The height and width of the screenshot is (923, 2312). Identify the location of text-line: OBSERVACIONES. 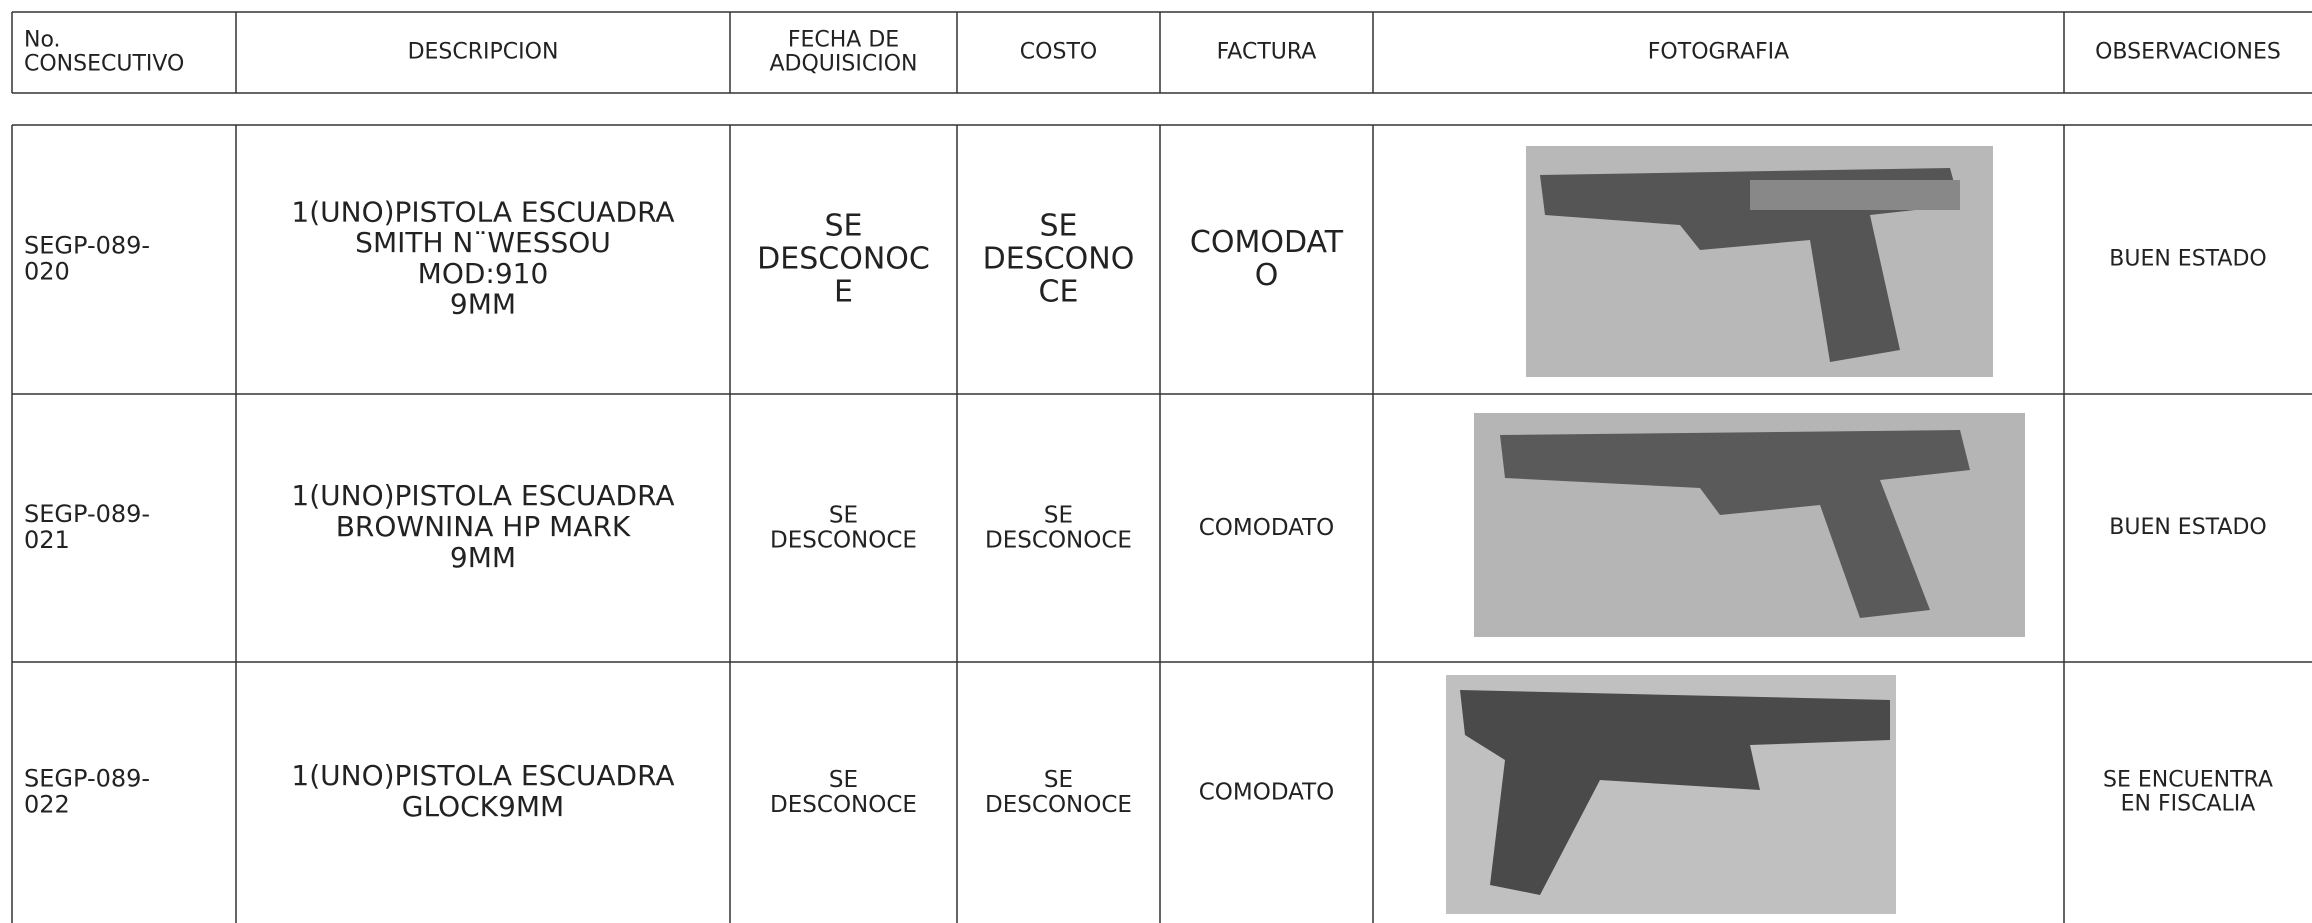
(2188, 52).